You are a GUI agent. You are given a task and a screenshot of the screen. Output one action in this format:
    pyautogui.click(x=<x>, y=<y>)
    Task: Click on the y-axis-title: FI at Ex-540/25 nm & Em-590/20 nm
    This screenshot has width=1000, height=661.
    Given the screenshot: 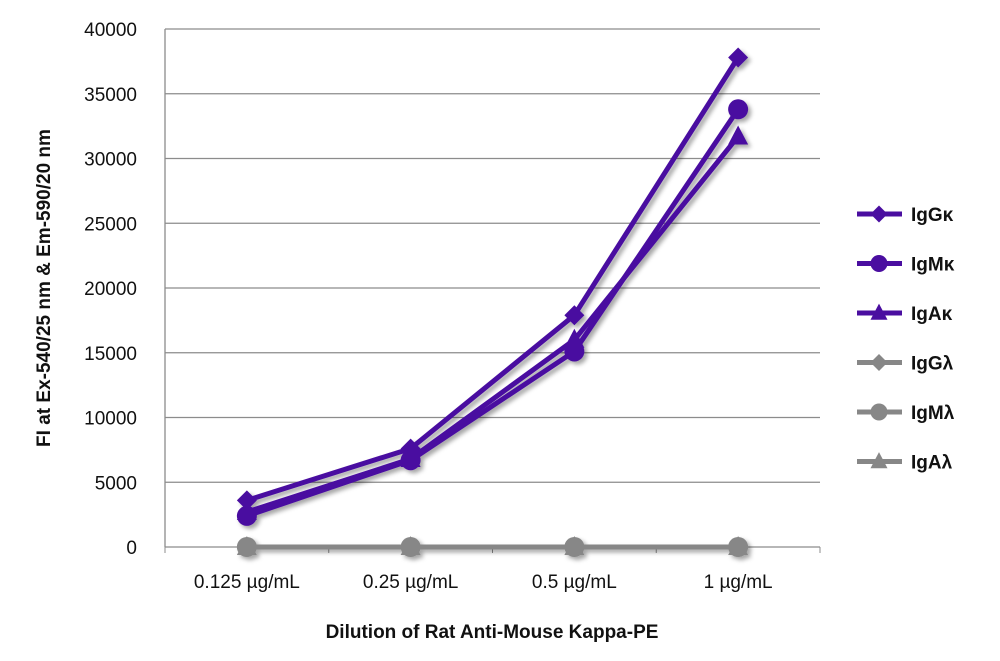 What is the action you would take?
    pyautogui.click(x=44, y=288)
    